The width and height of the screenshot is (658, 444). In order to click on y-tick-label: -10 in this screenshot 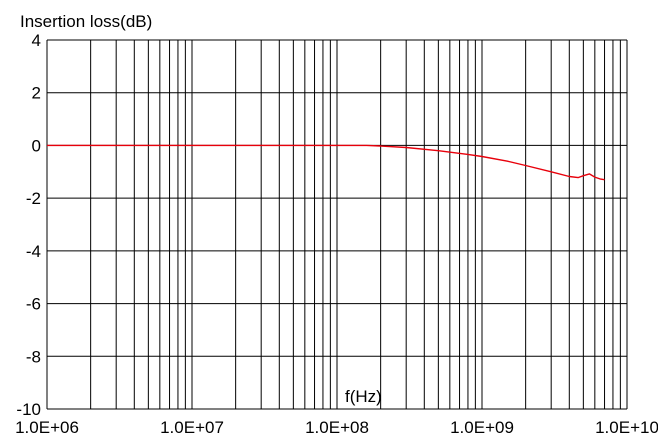, I will do `click(28, 409)`.